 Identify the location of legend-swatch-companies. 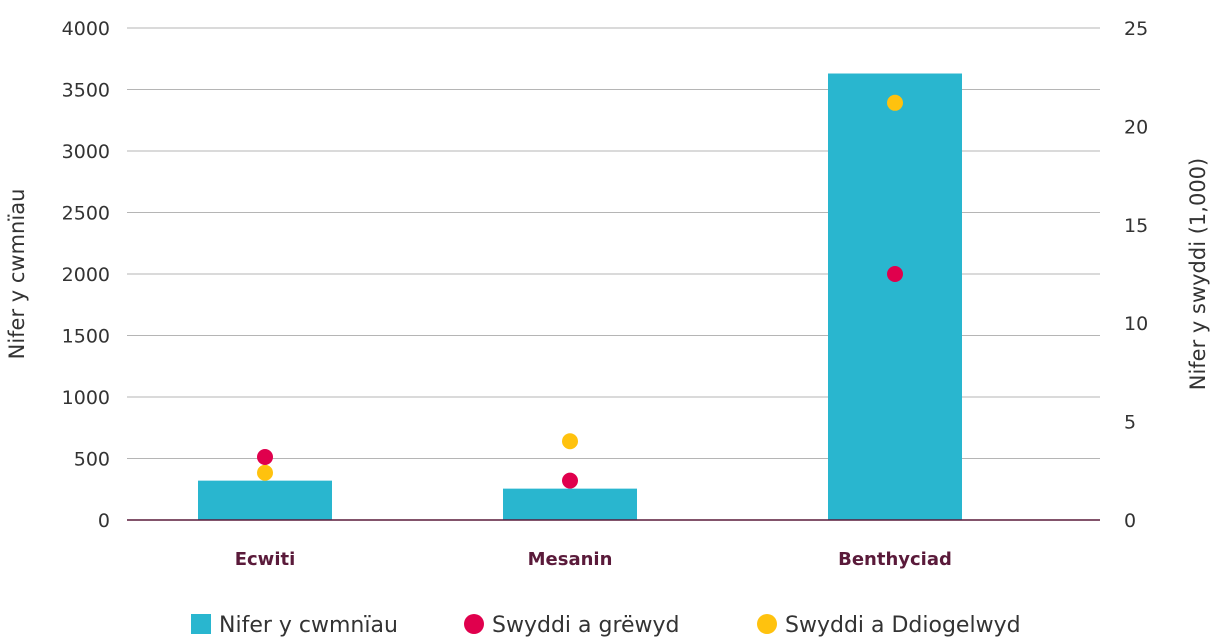
(201, 624).